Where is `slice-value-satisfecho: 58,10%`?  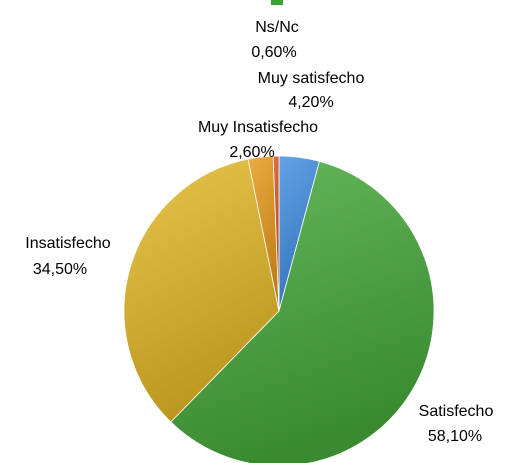
slice-value-satisfecho: 58,10% is located at coordinates (455, 436).